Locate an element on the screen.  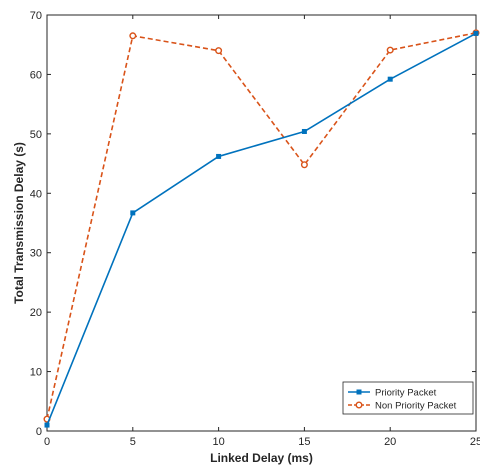
y-tick-label: 70 is located at coordinates (36, 16).